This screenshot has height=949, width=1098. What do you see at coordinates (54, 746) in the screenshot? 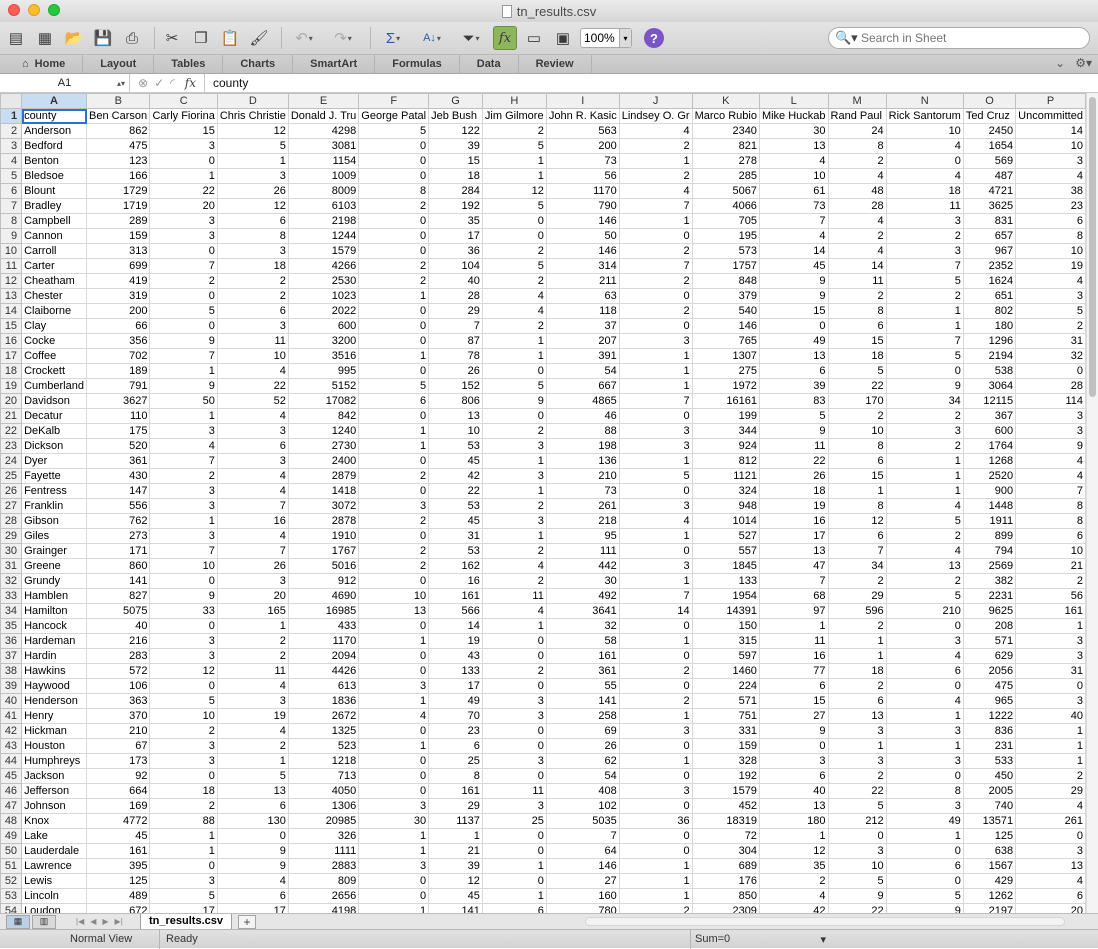
I see `county-cell: Houston` at bounding box center [54, 746].